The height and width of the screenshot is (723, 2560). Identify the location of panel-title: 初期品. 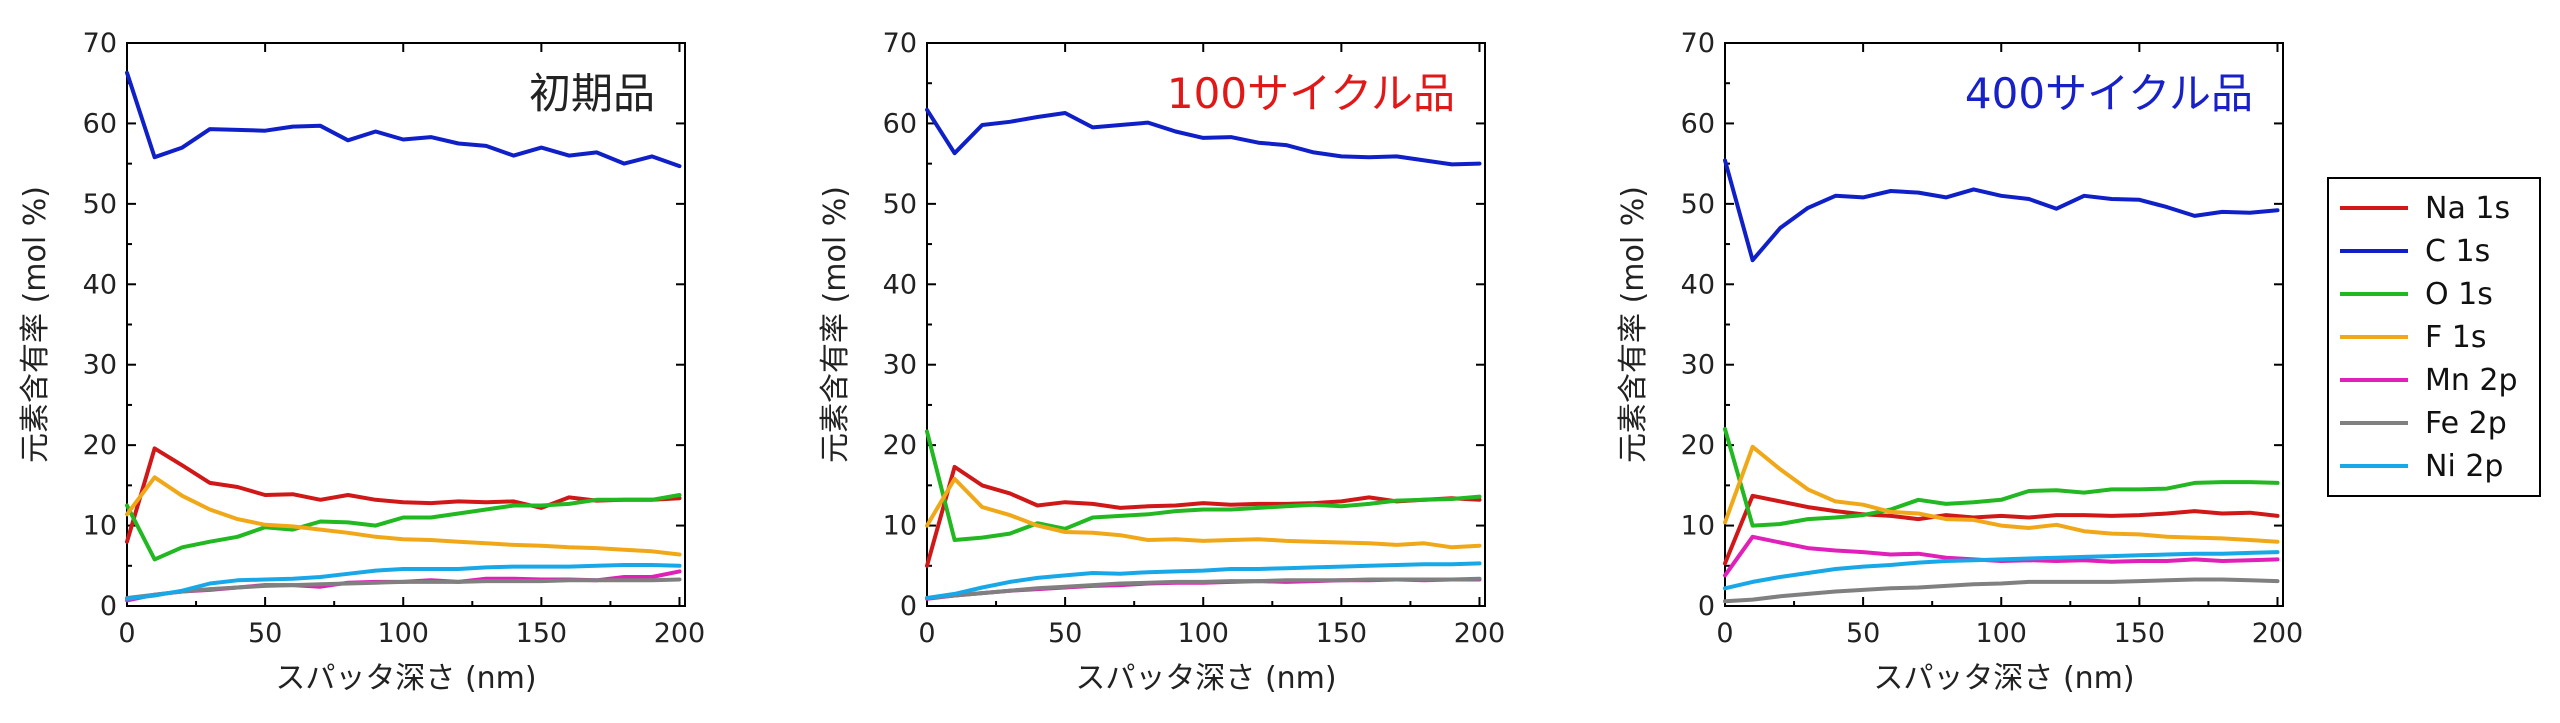
(592, 93).